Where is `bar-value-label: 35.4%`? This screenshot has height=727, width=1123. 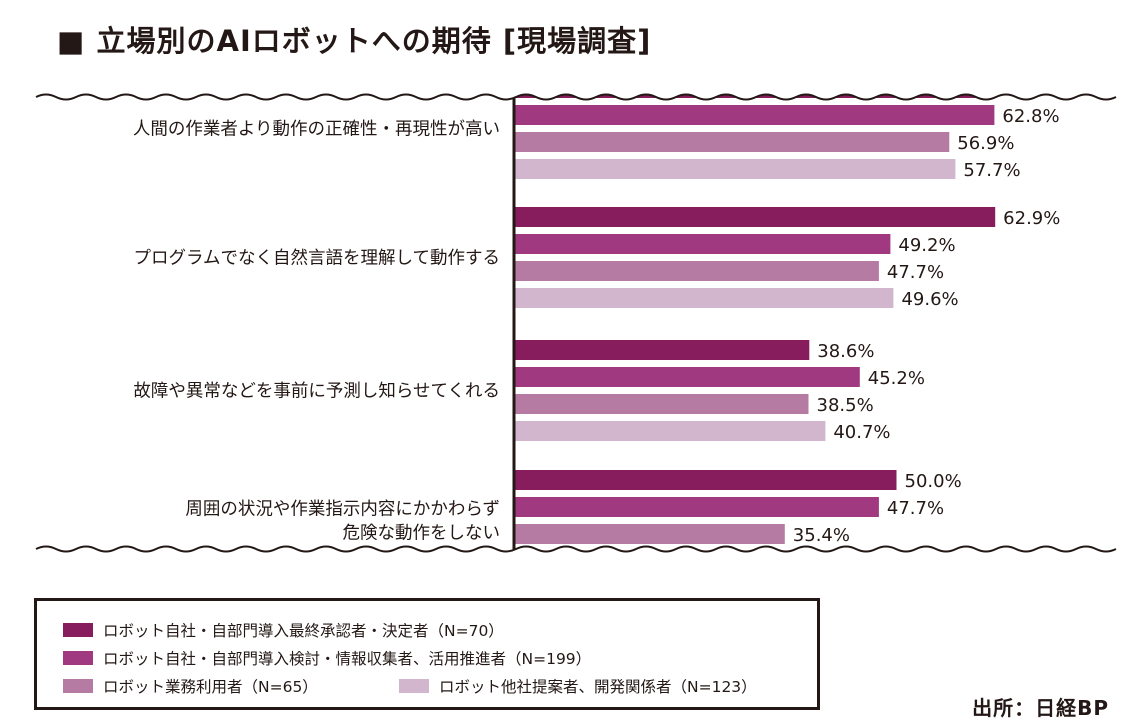 bar-value-label: 35.4% is located at coordinates (821, 535).